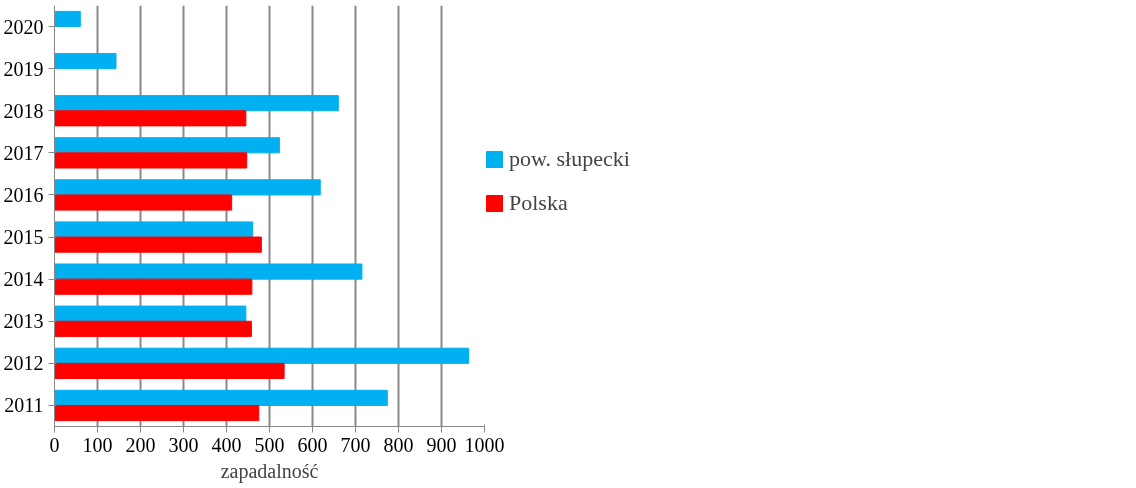  What do you see at coordinates (23, 363) in the screenshot?
I see `y-tick-label: 2012` at bounding box center [23, 363].